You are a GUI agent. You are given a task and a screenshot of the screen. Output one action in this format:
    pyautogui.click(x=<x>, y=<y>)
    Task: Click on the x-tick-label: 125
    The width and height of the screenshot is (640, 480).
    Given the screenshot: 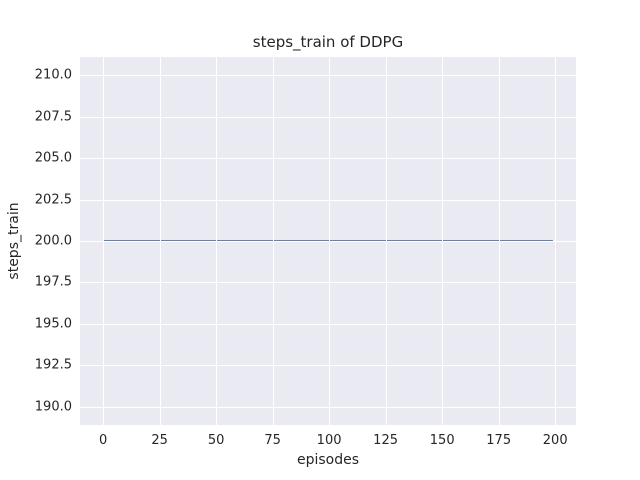 What is the action you would take?
    pyautogui.click(x=386, y=440)
    